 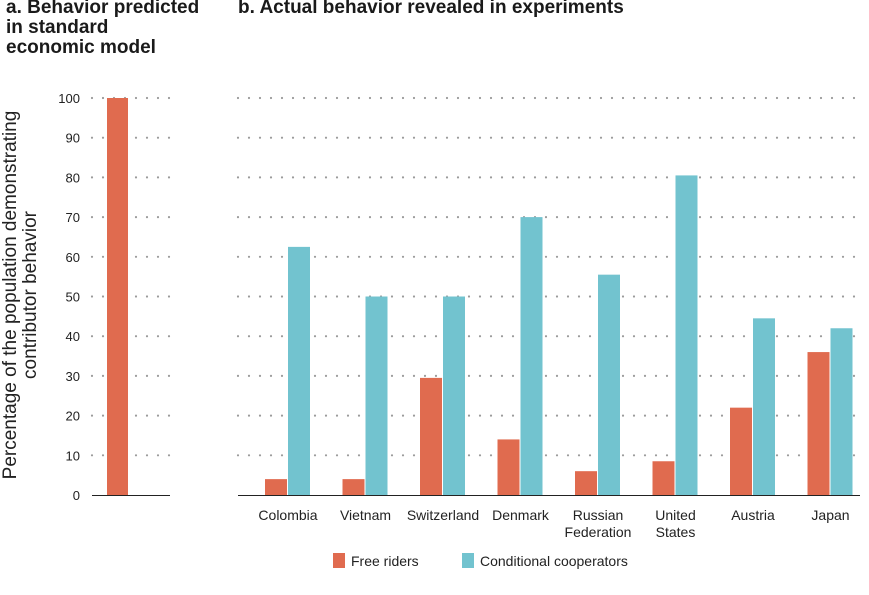 What do you see at coordinates (554, 561) in the screenshot?
I see `legend-label: Conditional cooperators` at bounding box center [554, 561].